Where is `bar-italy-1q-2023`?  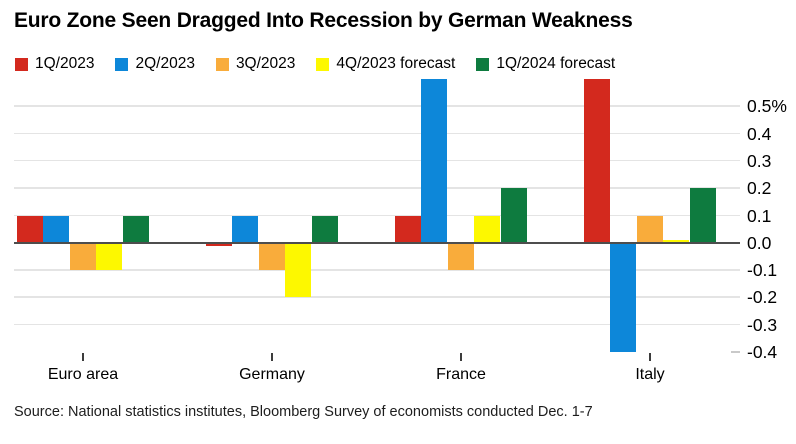 bar-italy-1q-2023 is located at coordinates (596, 161).